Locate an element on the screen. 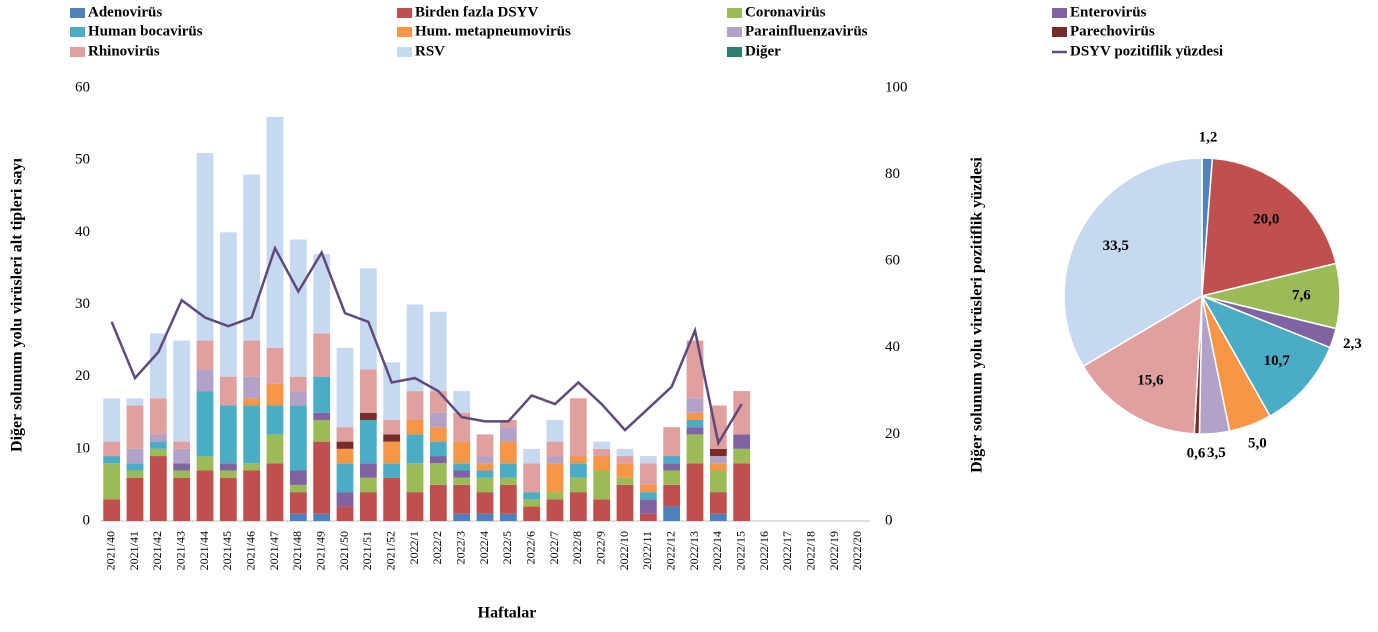 This screenshot has height=632, width=1378. x-tick-label: 2022/11 is located at coordinates (647, 550).